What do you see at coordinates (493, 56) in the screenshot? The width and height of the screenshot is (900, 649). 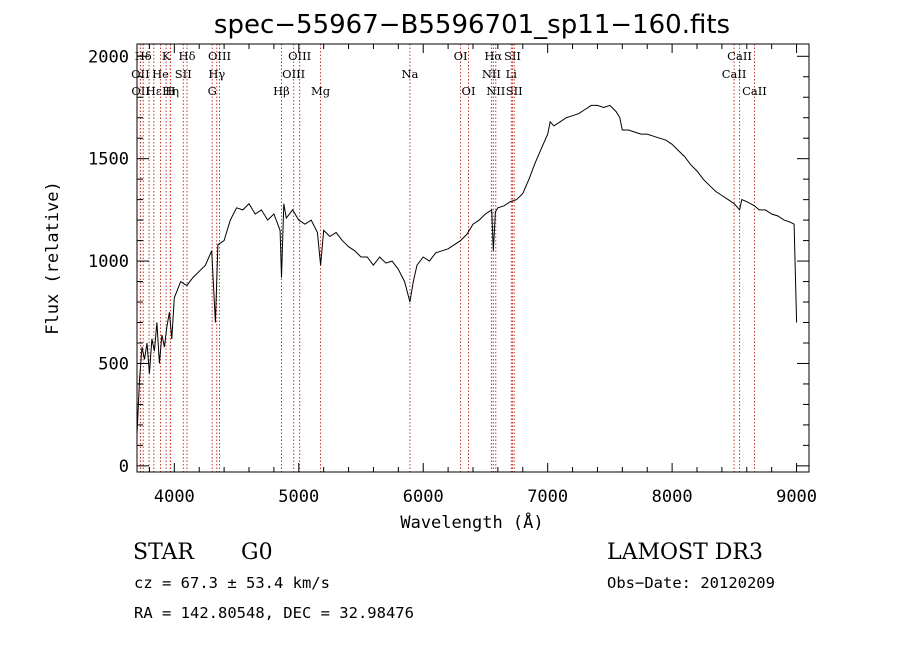 I see `marker-label: Hα` at bounding box center [493, 56].